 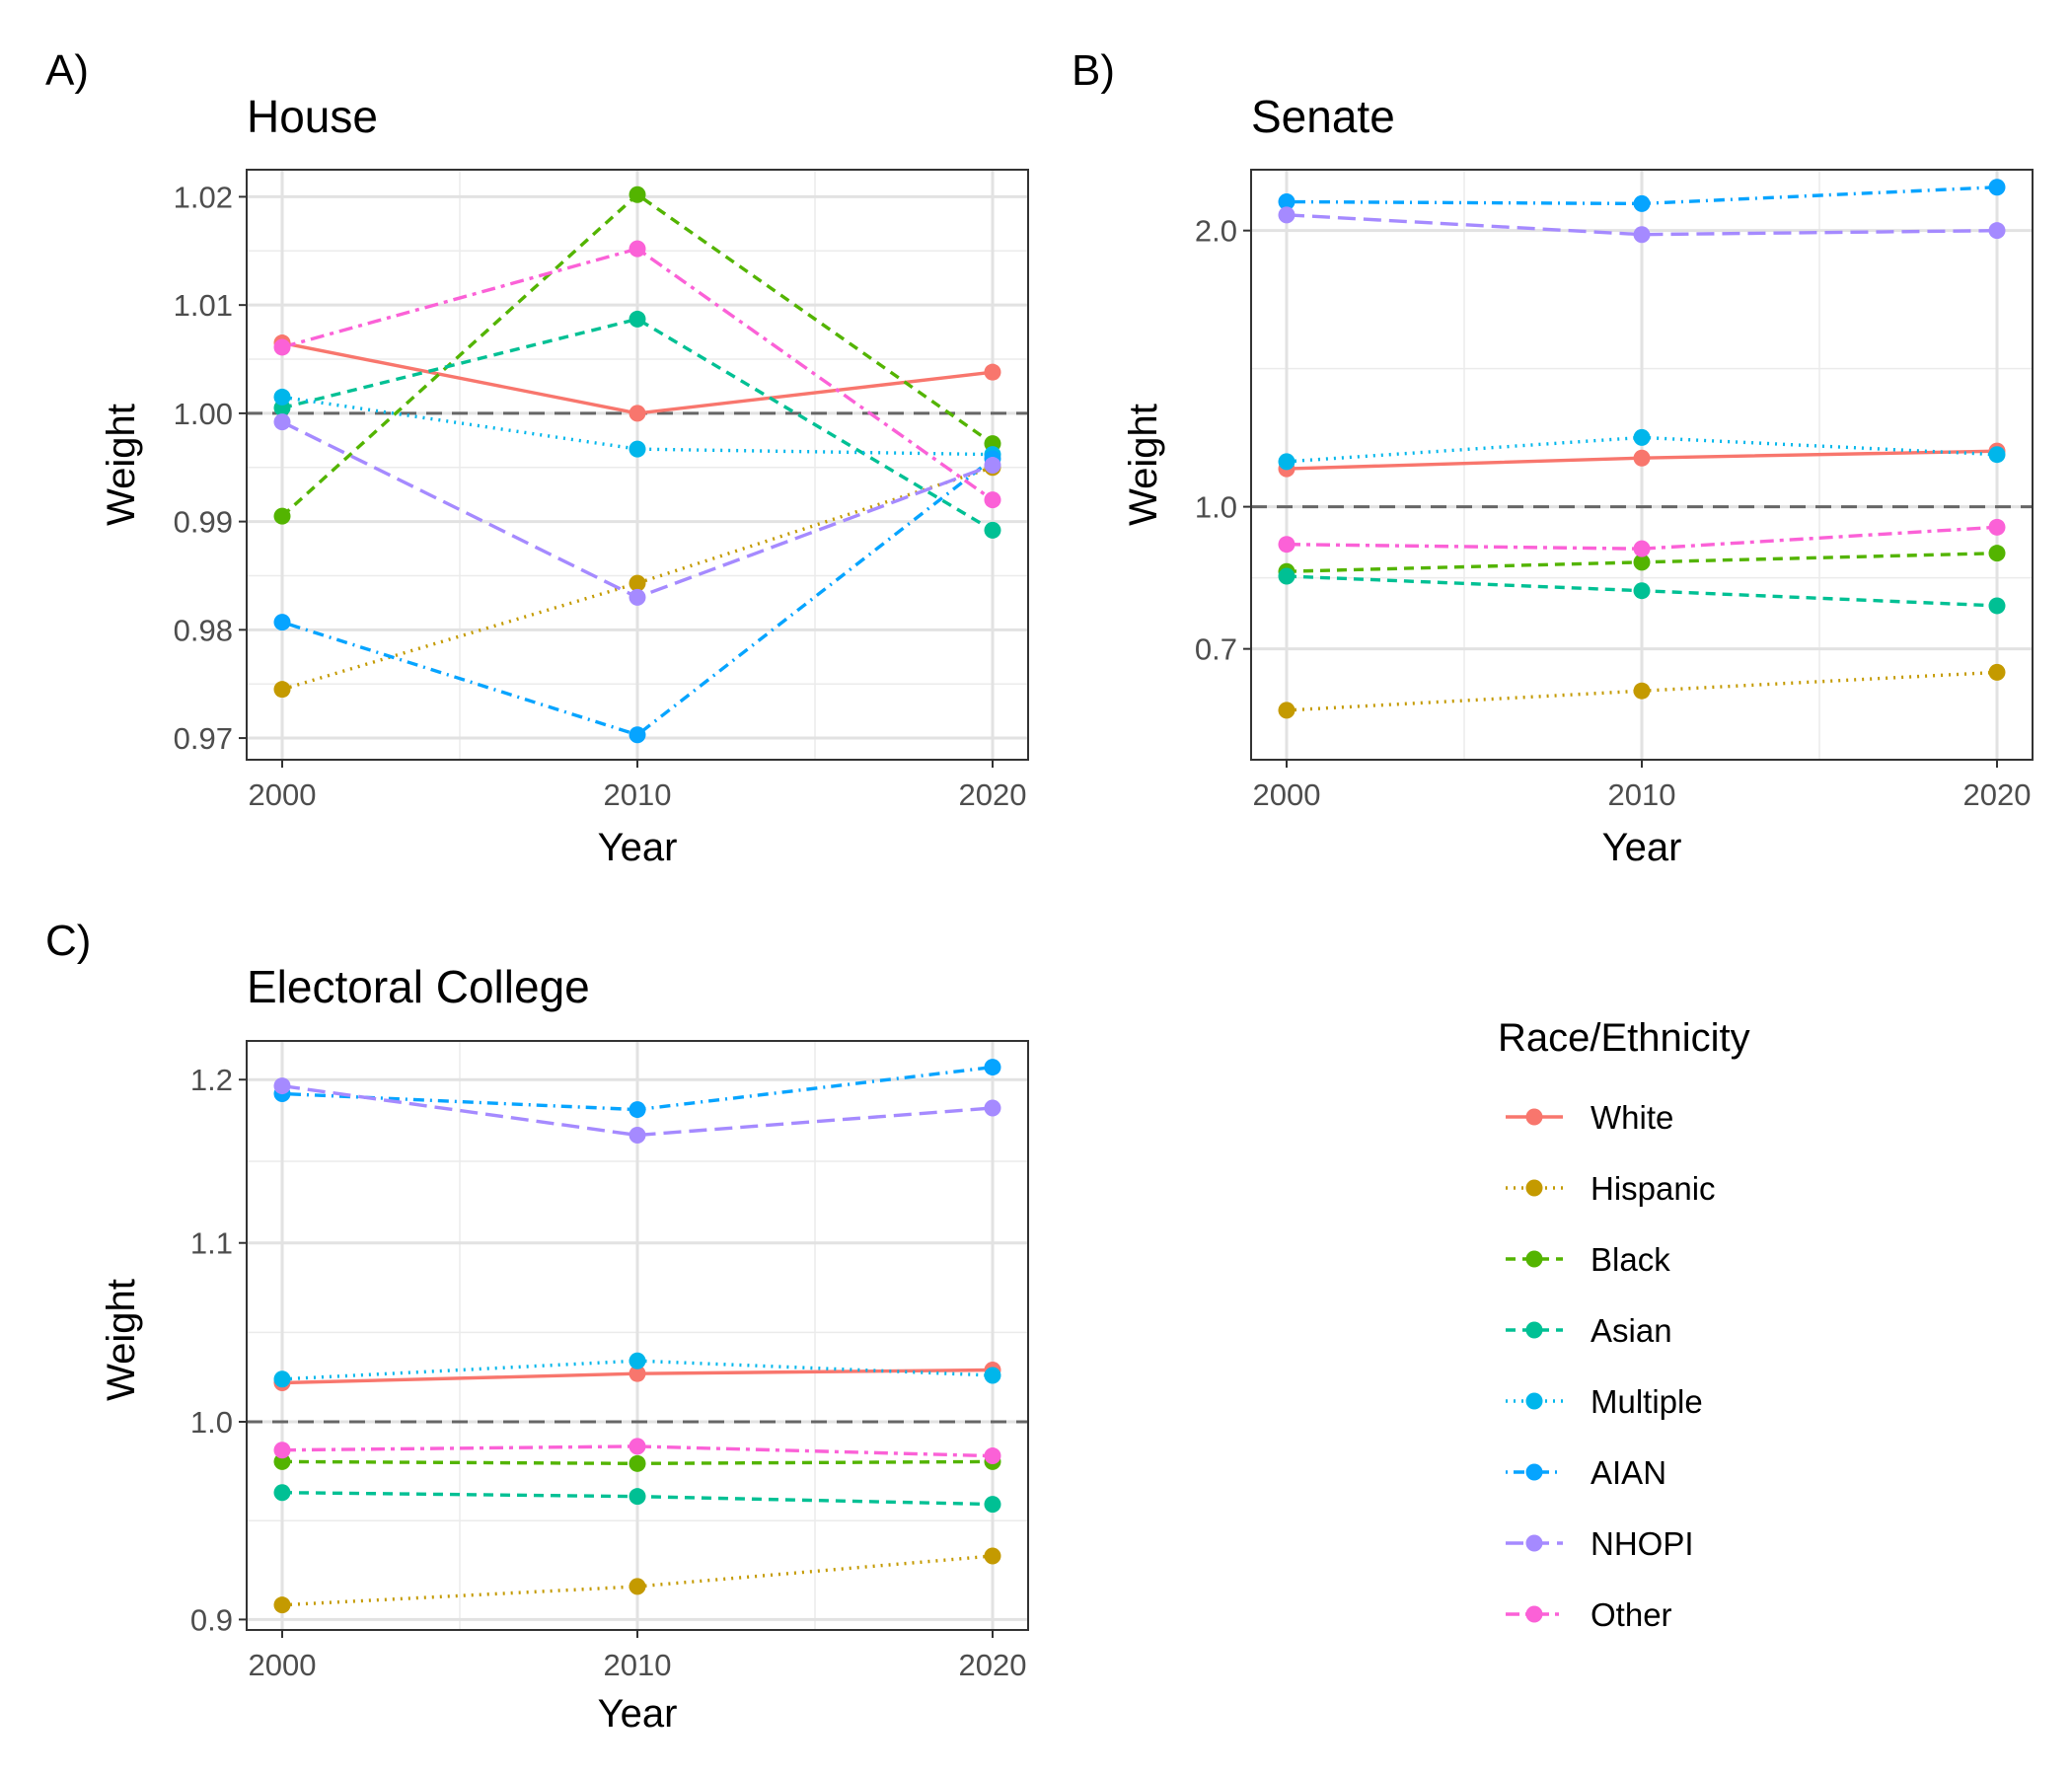 I want to click on data-point-white-2020, so click(x=992, y=372).